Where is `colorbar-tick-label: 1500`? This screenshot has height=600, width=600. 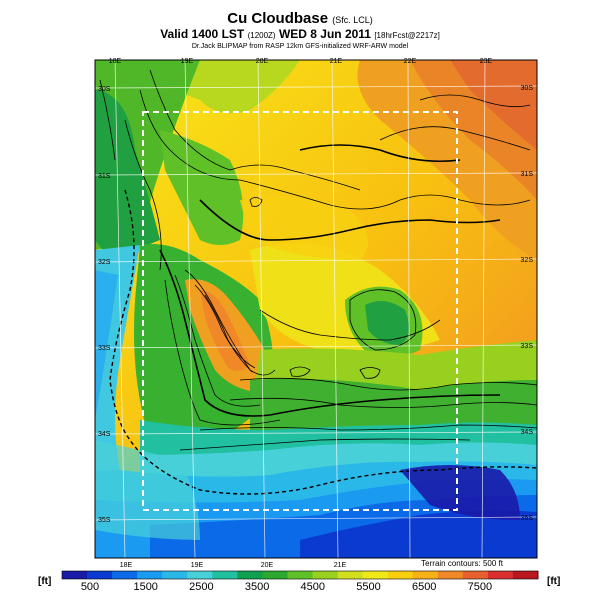 colorbar-tick-label: 1500 is located at coordinates (145, 587).